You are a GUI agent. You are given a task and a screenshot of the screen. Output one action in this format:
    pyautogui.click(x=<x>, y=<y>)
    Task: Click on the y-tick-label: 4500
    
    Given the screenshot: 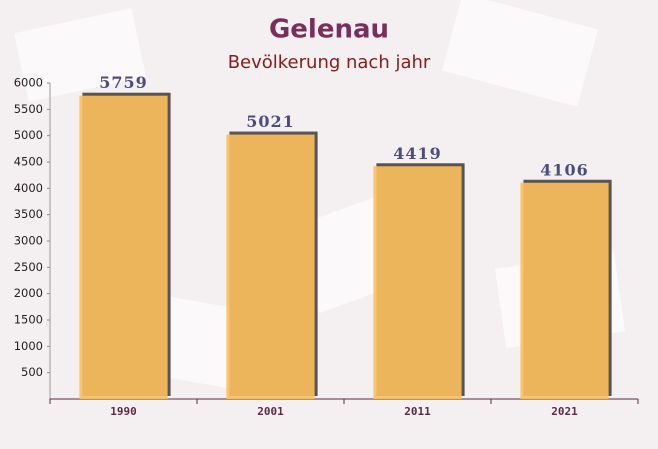 What is the action you would take?
    pyautogui.click(x=28, y=162)
    